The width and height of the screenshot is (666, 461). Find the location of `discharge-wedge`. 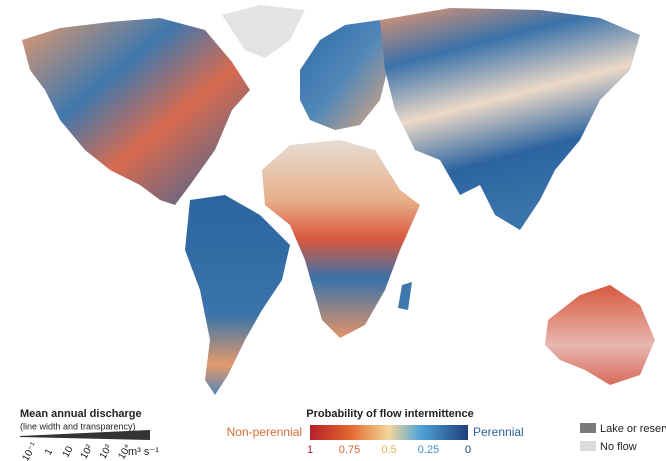

discharge-wedge is located at coordinates (85, 435).